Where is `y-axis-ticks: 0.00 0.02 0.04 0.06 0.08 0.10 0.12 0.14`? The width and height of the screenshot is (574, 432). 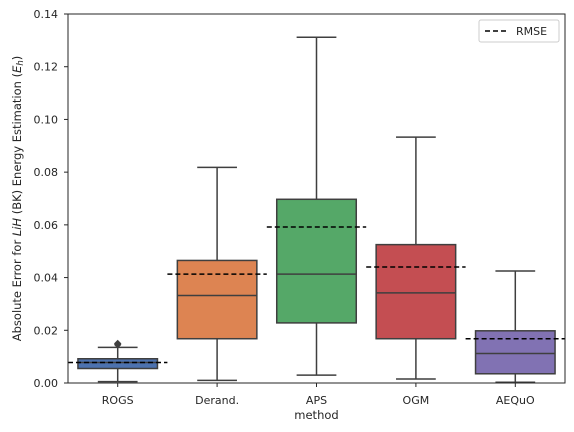 y-axis-ticks: 0.00 0.02 0.04 0.06 0.08 0.10 0.12 0.14 is located at coordinates (51, 199).